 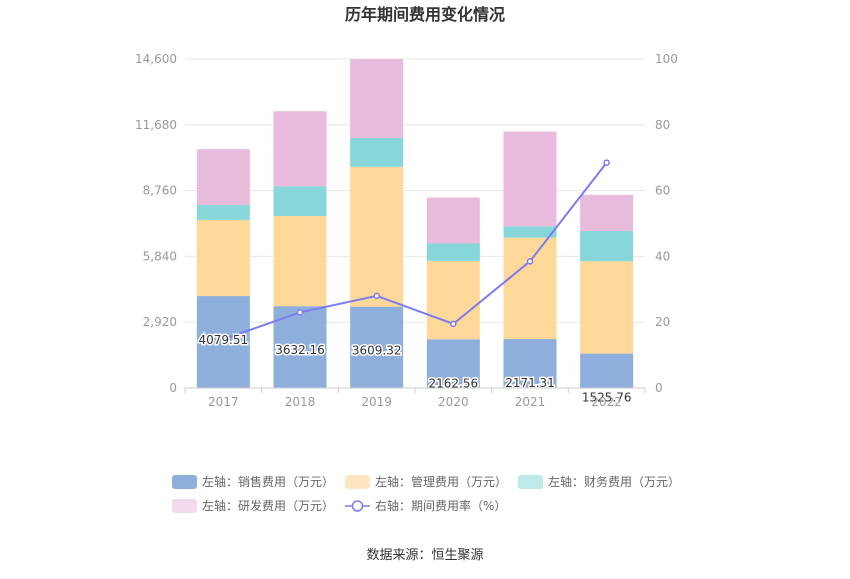 What do you see at coordinates (453, 402) in the screenshot?
I see `x-axis-tick-label: 2020` at bounding box center [453, 402].